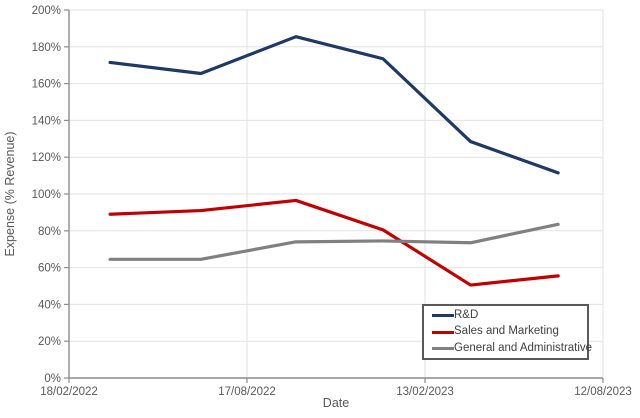 The height and width of the screenshot is (418, 640). What do you see at coordinates (46, 11) in the screenshot?
I see `y-tick-label: 200%` at bounding box center [46, 11].